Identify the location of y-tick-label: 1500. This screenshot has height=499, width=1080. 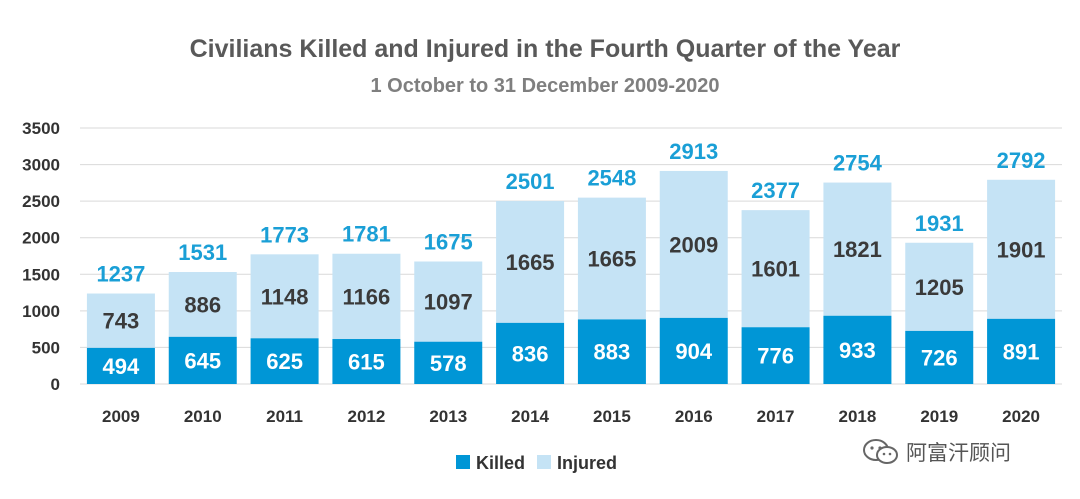
(41, 274).